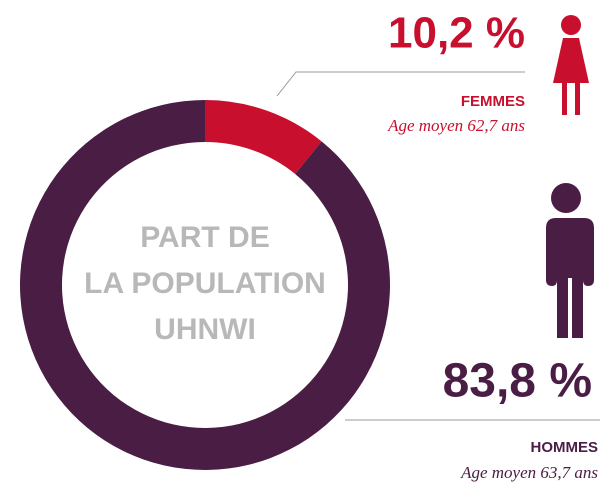 The height and width of the screenshot is (487, 600). Describe the element at coordinates (529, 472) in the screenshot. I see `annotation: Age moyen 63,7 ans` at that location.